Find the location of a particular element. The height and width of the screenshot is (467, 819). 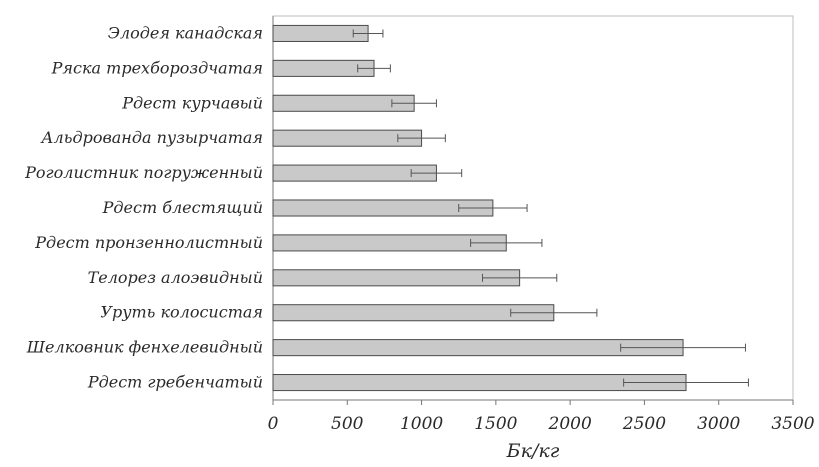

category-label: Рдест гребенчатый is located at coordinates (175, 382).